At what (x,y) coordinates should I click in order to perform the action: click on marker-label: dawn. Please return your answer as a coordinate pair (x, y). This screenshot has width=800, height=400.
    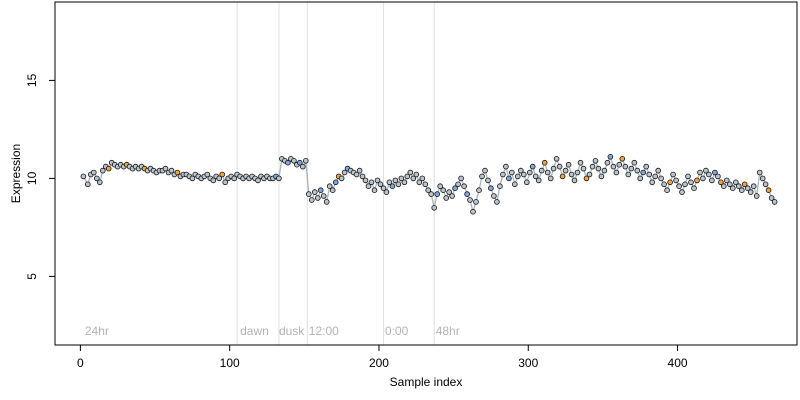
    Looking at the image, I should click on (254, 331).